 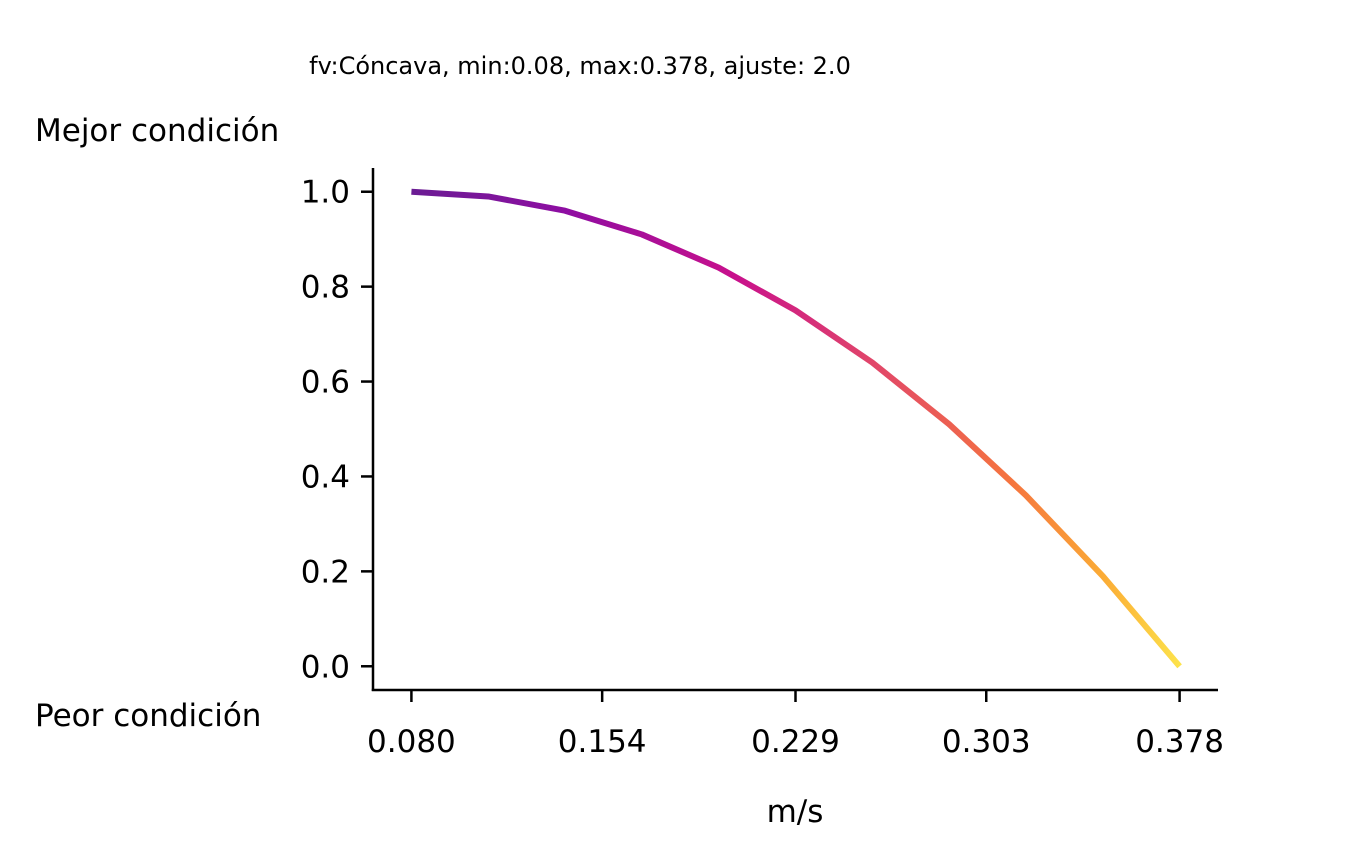 I want to click on x-axis-label: m/s, so click(x=795, y=812).